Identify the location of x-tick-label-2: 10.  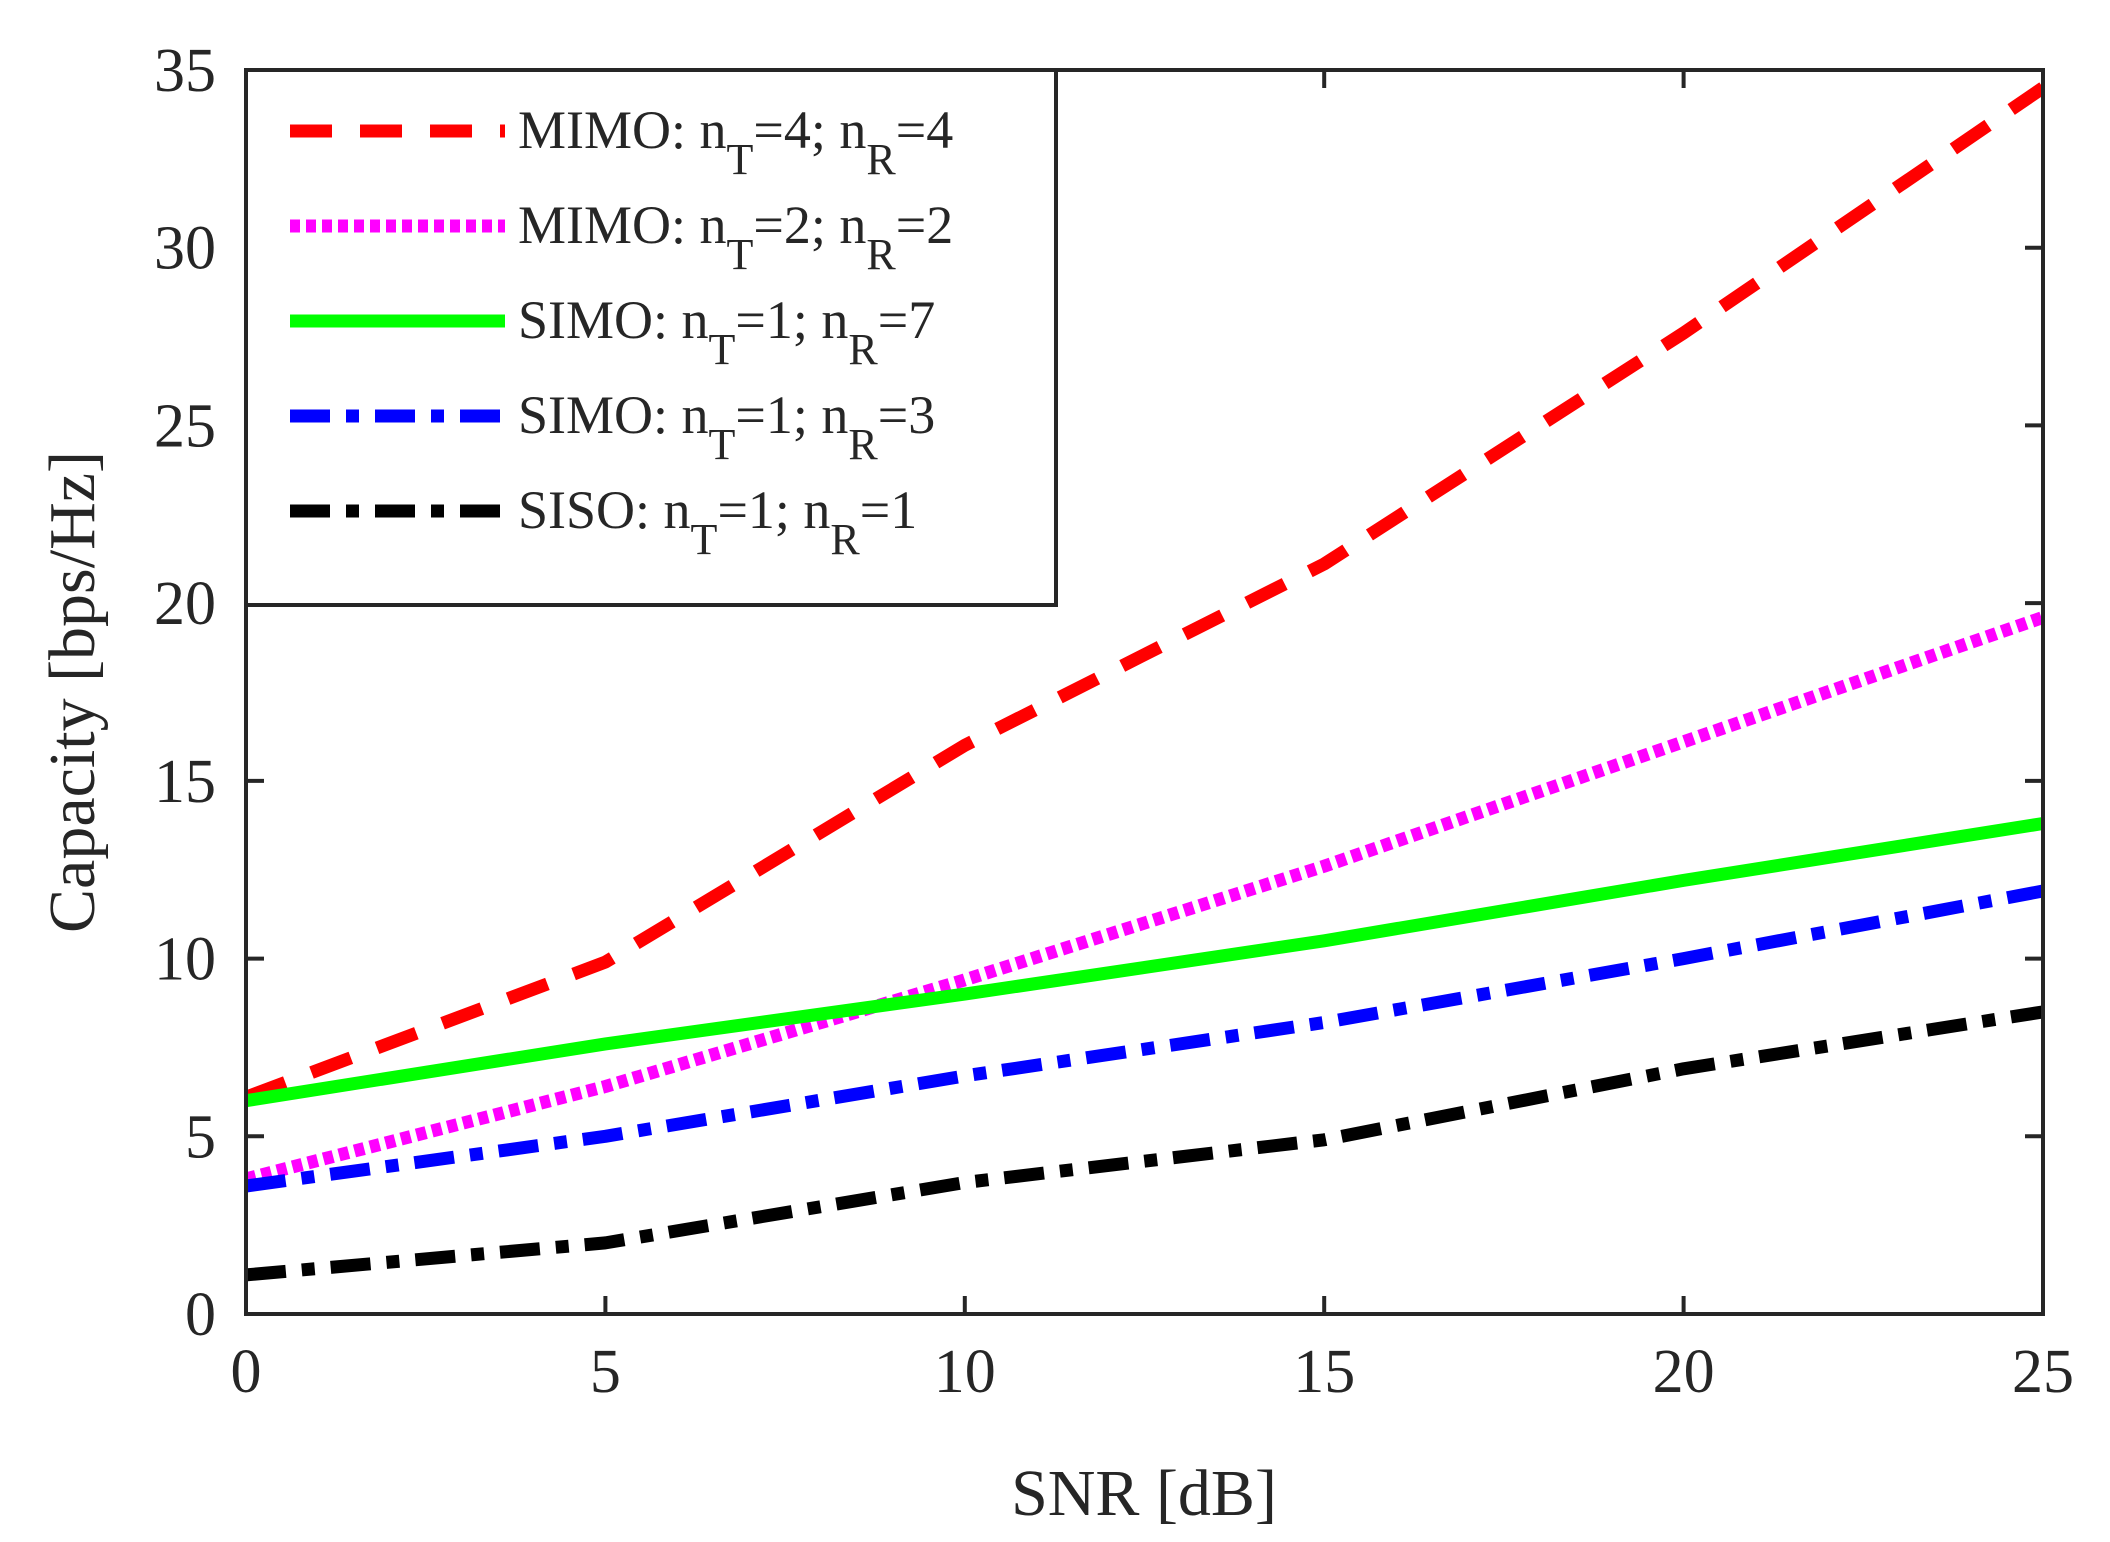
(965, 1372).